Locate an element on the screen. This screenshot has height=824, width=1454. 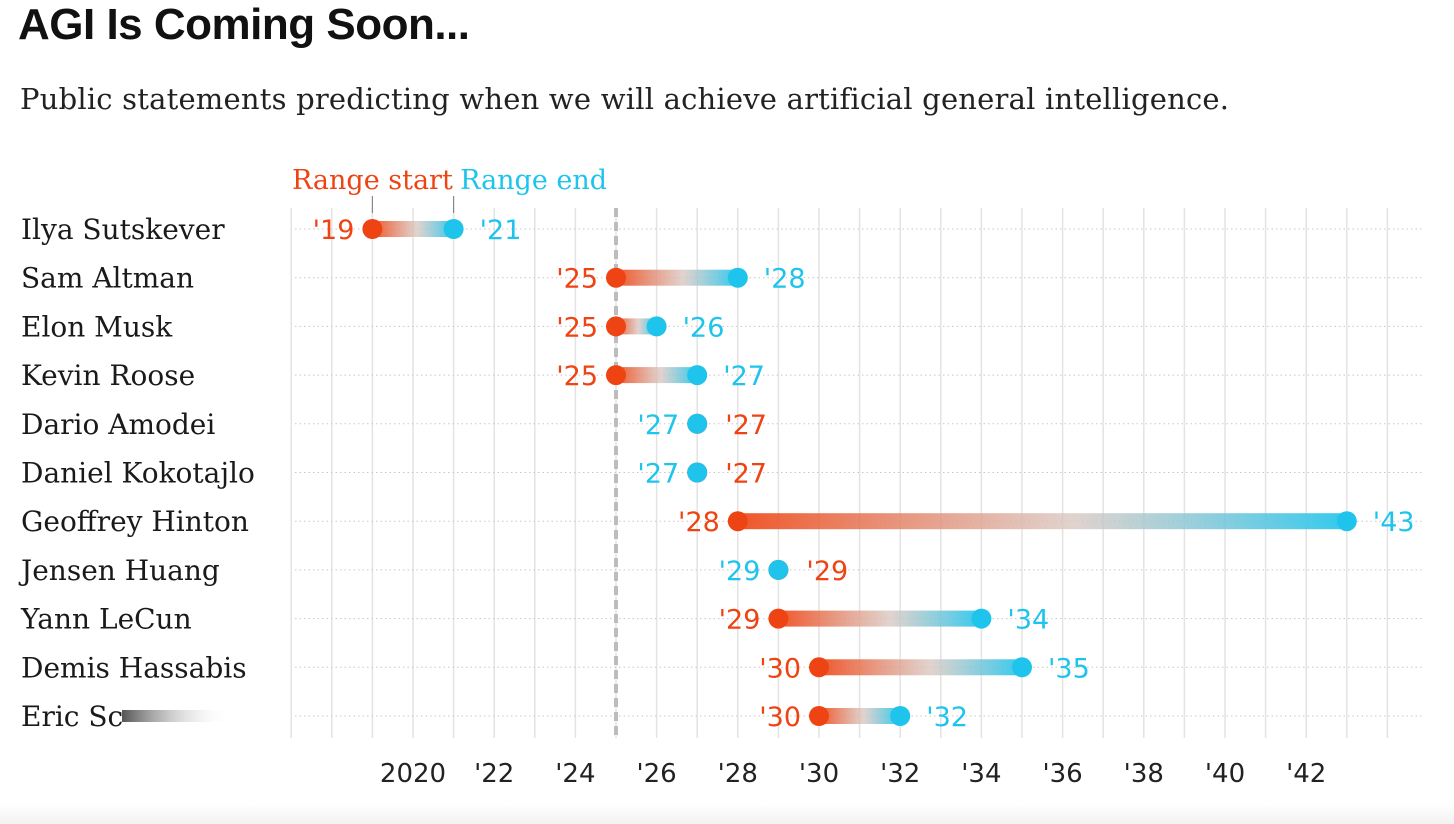
row-label: Eric Sc is located at coordinates (72, 716).